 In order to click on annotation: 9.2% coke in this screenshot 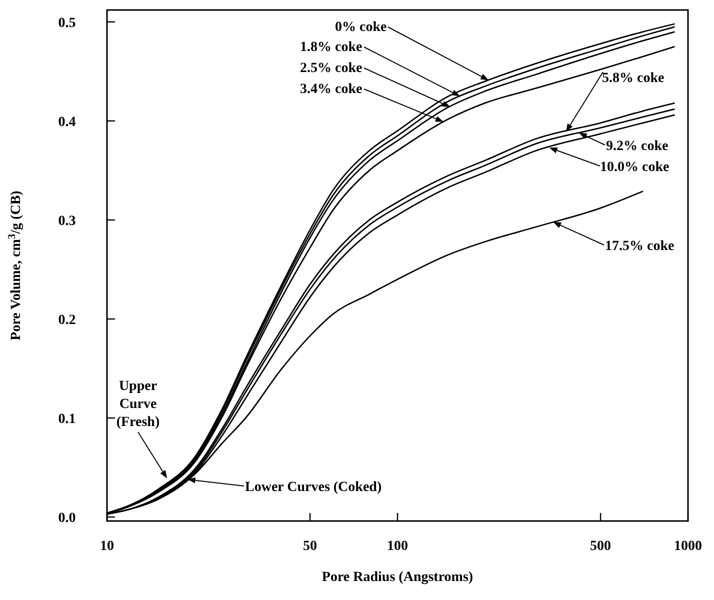, I will do `click(637, 146)`.